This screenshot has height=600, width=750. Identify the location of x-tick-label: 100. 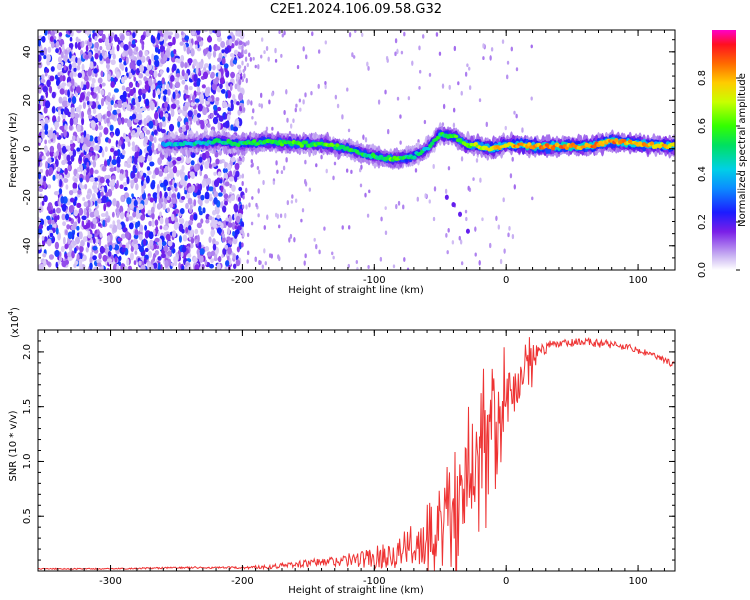
(638, 581).